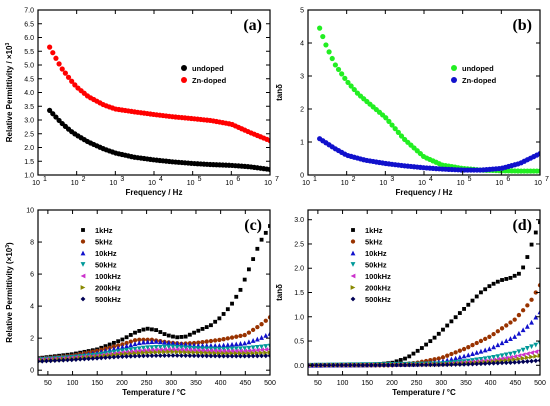 The image size is (550, 406). Describe the element at coordinates (32, 339) in the screenshot. I see `y-tick-label: 2` at that location.